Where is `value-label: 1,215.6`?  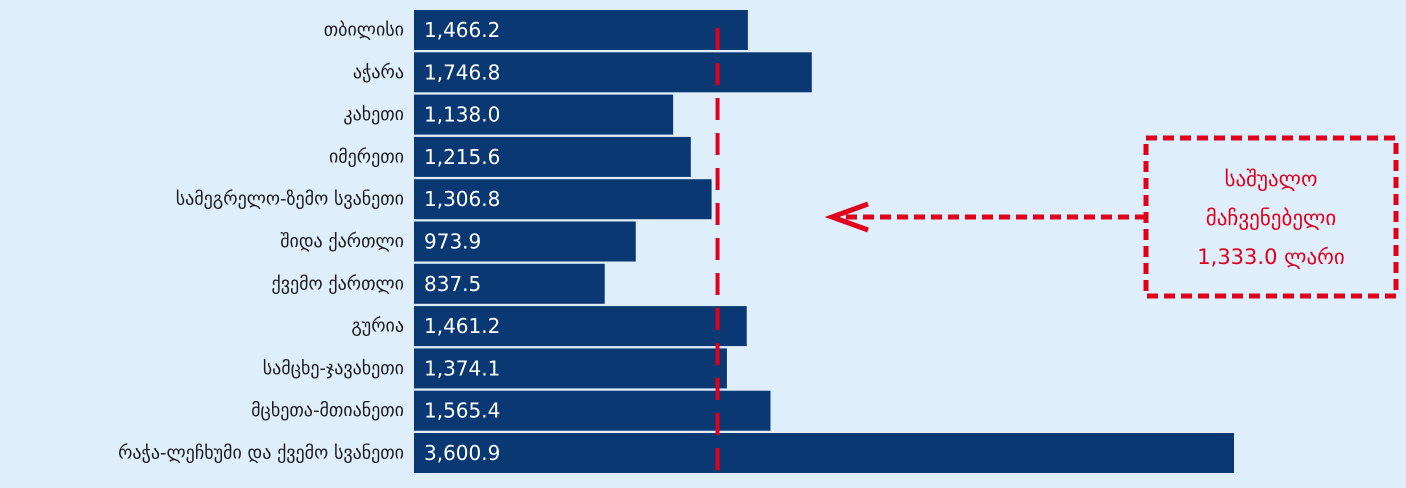
value-label: 1,215.6 is located at coordinates (462, 157).